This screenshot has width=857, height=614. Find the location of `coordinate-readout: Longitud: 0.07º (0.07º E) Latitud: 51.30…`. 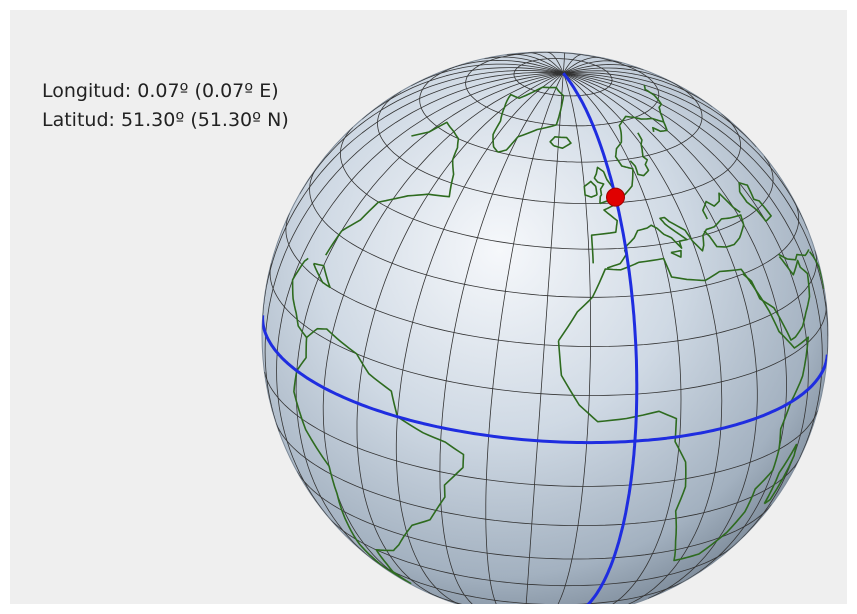

coordinate-readout: Longitud: 0.07º (0.07º E) Latitud: 51.30… is located at coordinates (165, 106).